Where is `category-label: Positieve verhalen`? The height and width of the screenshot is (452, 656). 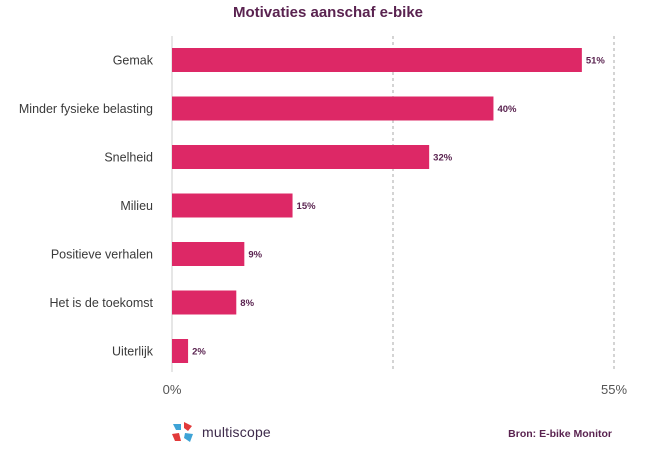 category-label: Positieve verhalen is located at coordinates (102, 255).